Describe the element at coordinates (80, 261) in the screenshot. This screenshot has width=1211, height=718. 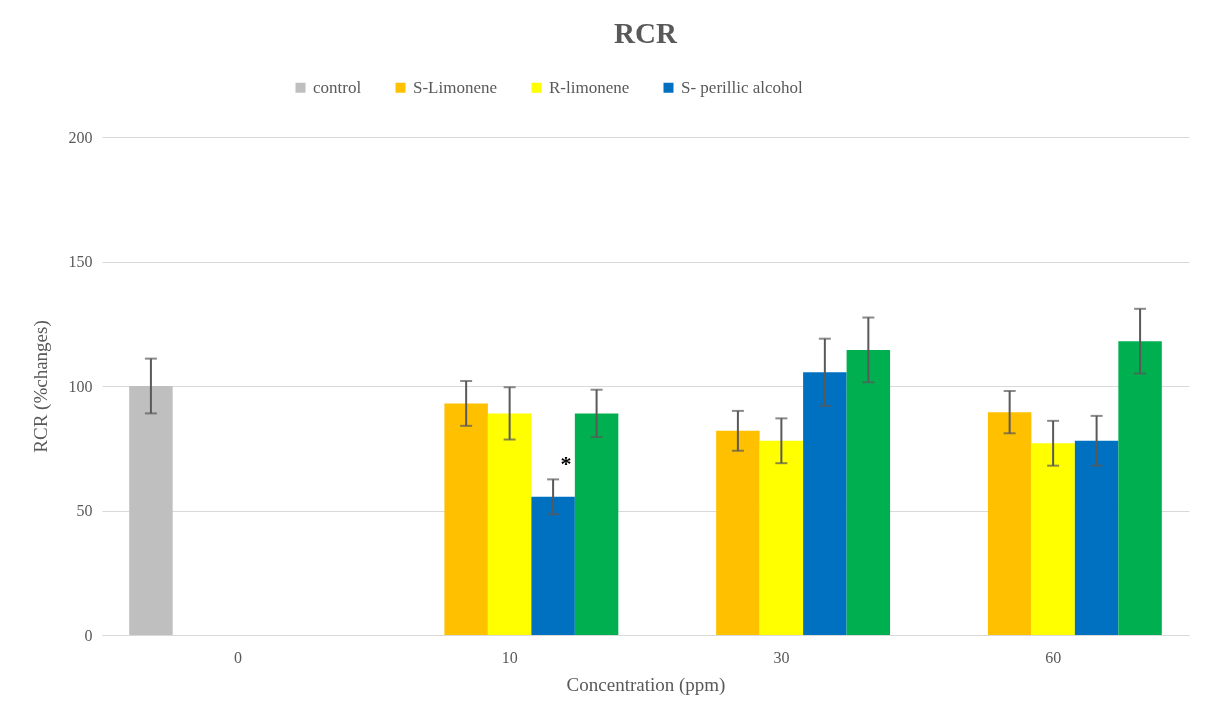
I see `y-tick-label: 150` at that location.